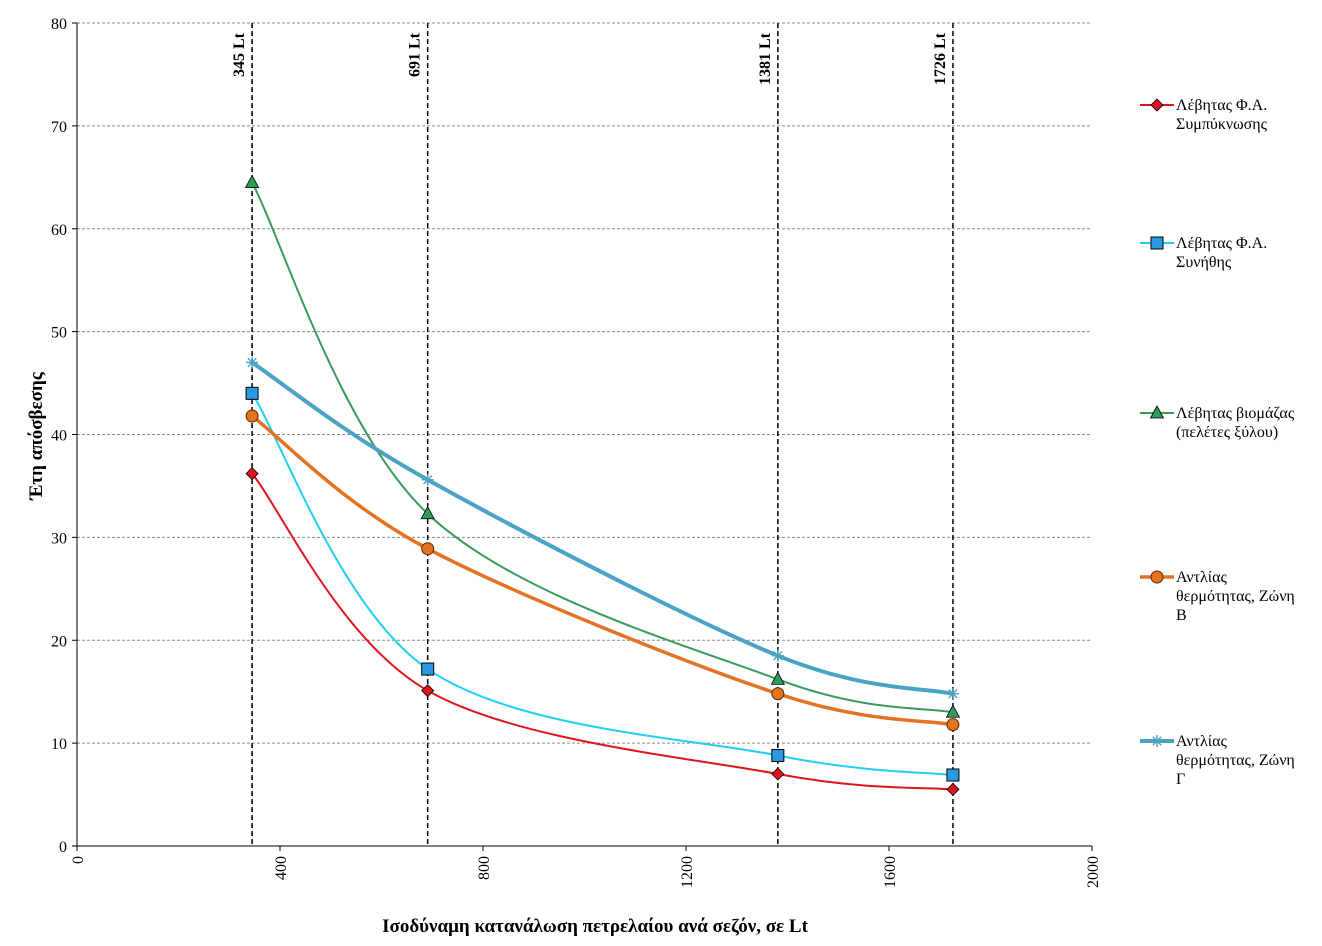 This screenshot has width=1322, height=946. Describe the element at coordinates (765, 58) in the screenshot. I see `reference-line-label: 1381 Lt` at that location.